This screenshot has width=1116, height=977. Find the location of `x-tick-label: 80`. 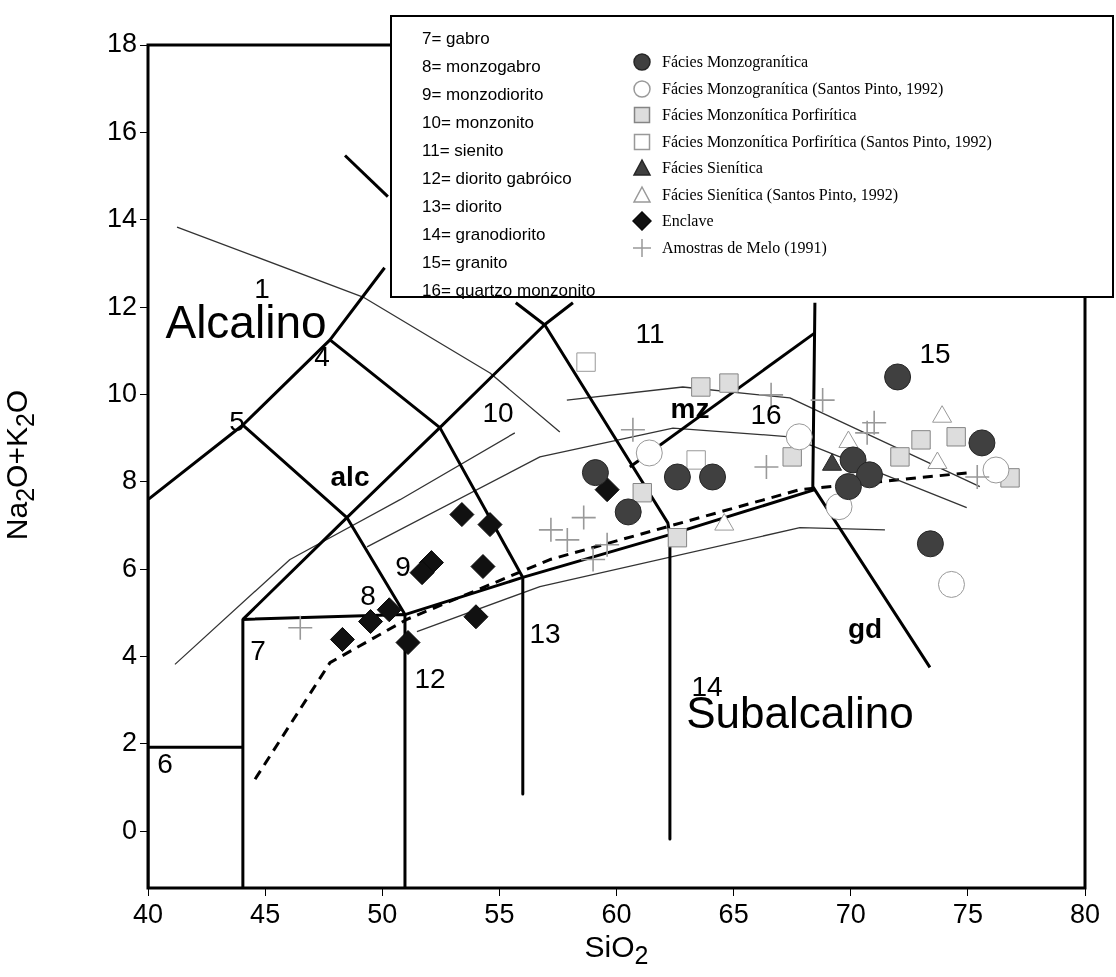

x-tick-label: 80 is located at coordinates (1085, 913).